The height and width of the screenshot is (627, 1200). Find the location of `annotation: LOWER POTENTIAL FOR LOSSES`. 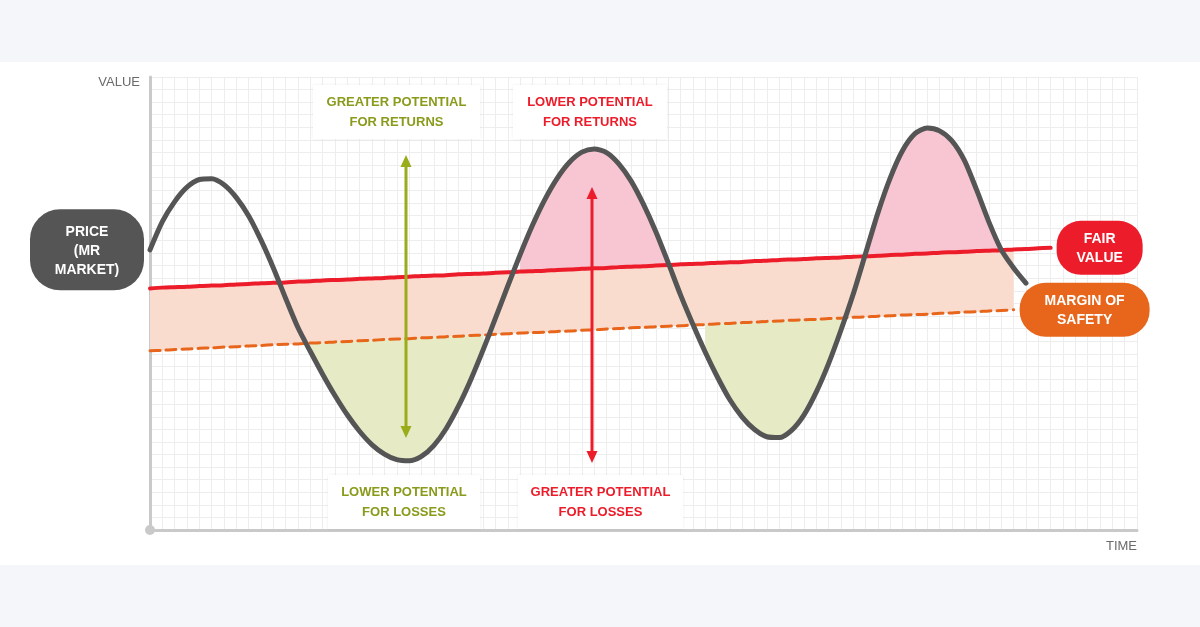

annotation: LOWER POTENTIAL FOR LOSSES is located at coordinates (404, 502).